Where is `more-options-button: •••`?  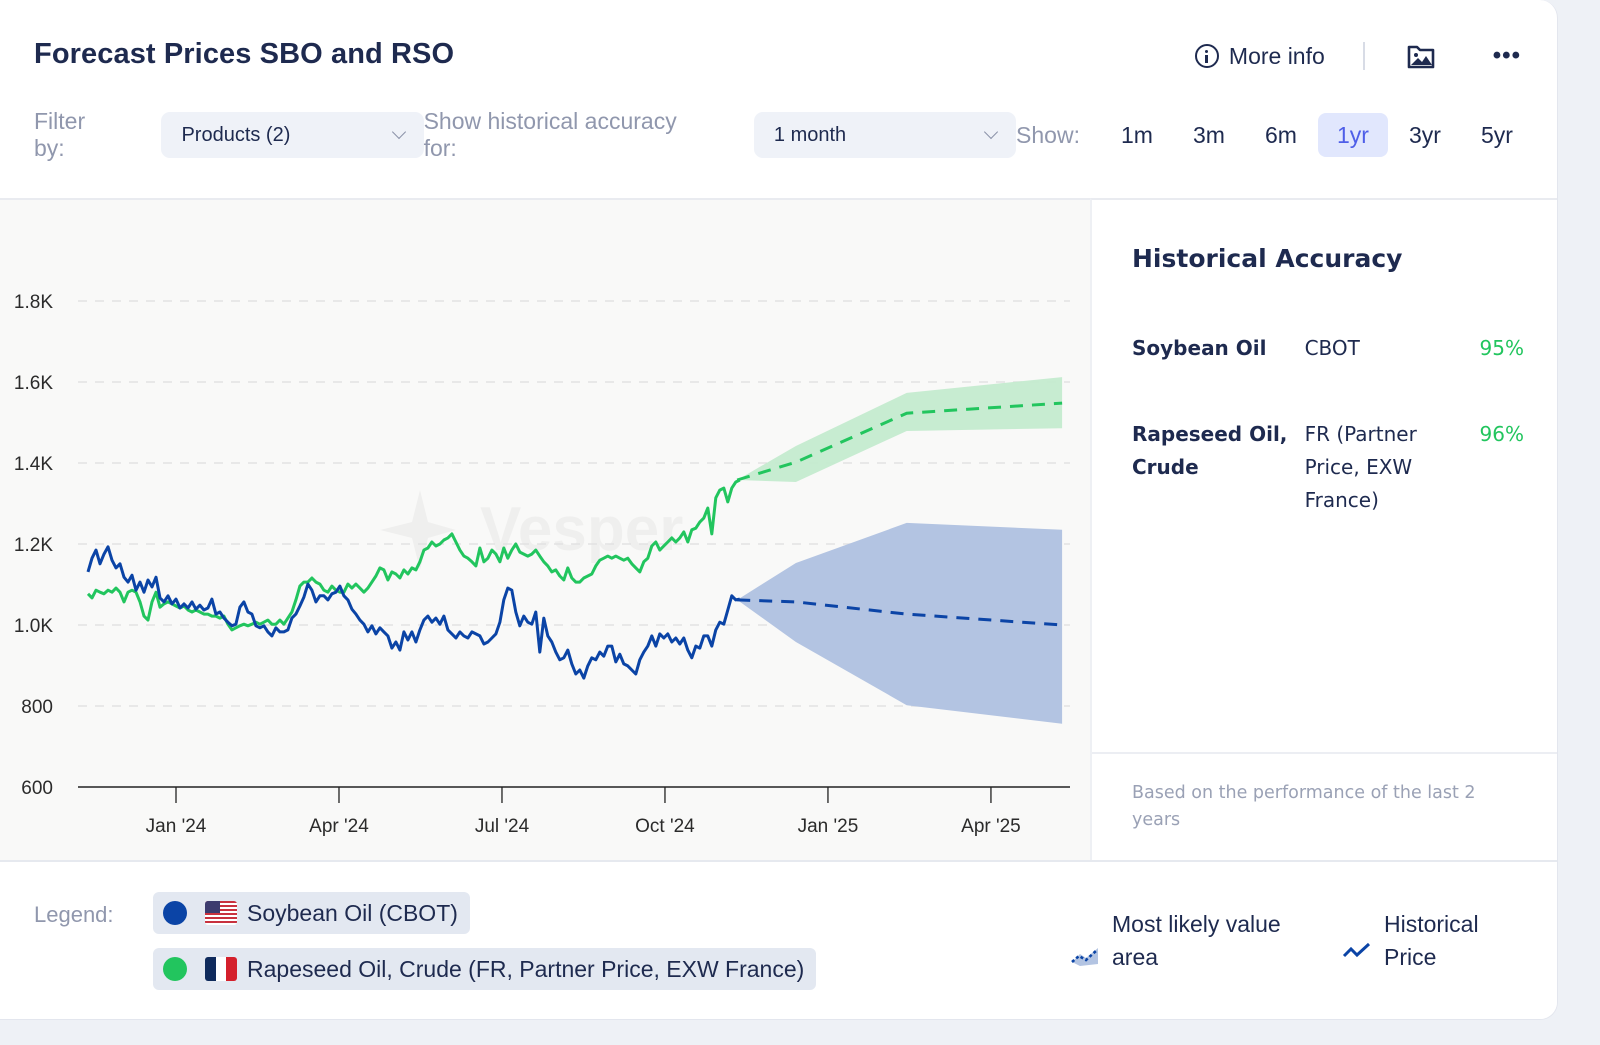 more-options-button: ••• is located at coordinates (1506, 55).